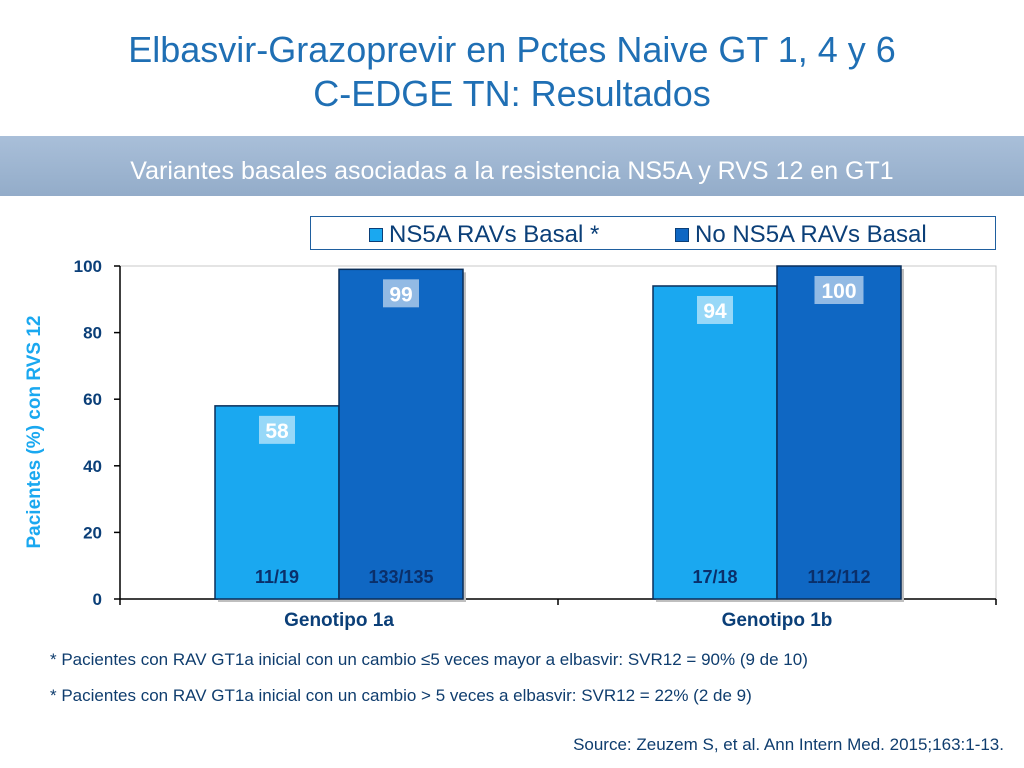  What do you see at coordinates (92, 532) in the screenshot?
I see `y-tick-label: 20` at bounding box center [92, 532].